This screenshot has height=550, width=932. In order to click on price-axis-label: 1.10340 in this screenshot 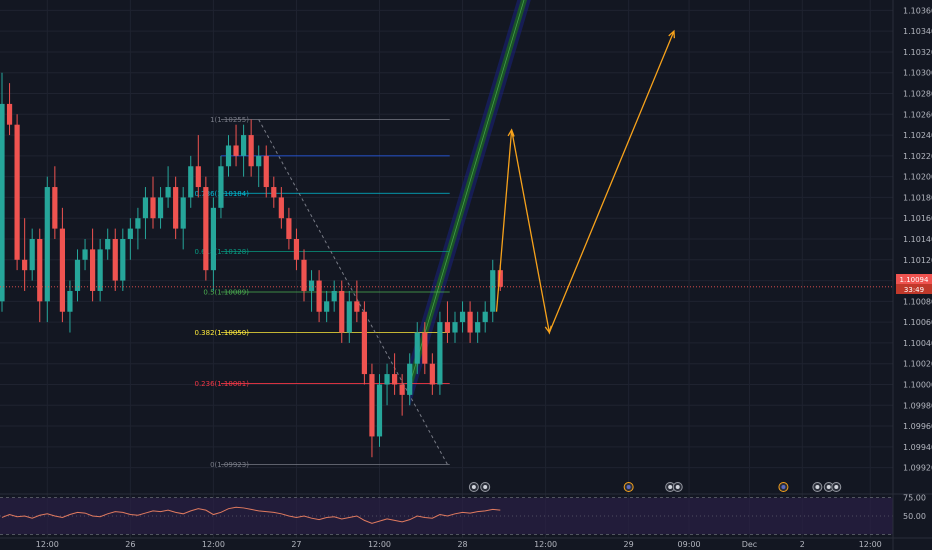, I will do `click(917, 31)`.